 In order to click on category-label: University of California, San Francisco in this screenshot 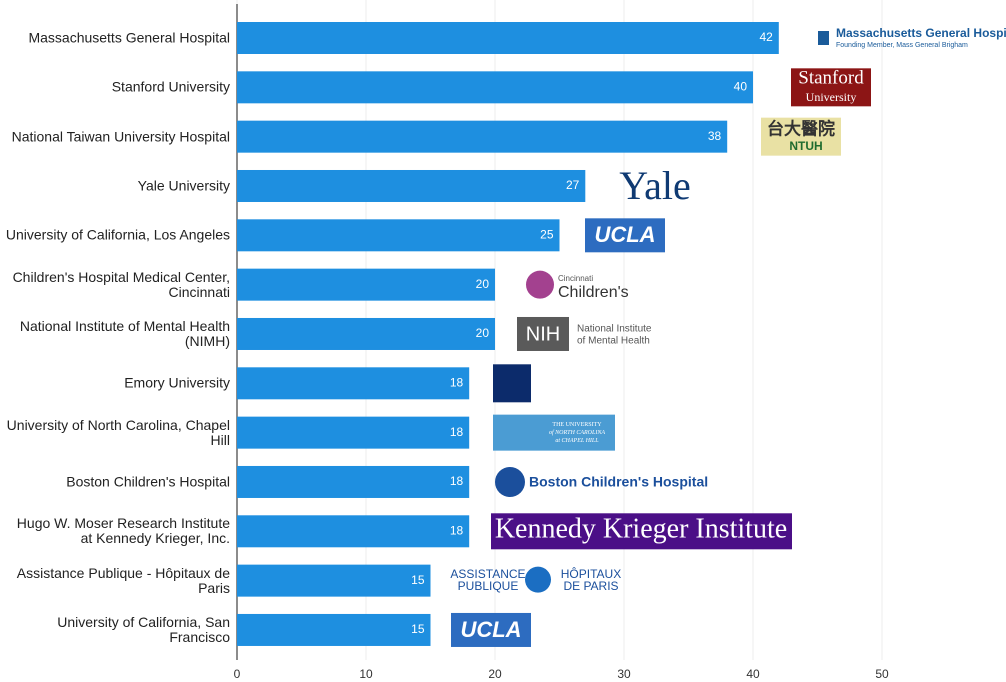, I will do `click(143, 629)`.